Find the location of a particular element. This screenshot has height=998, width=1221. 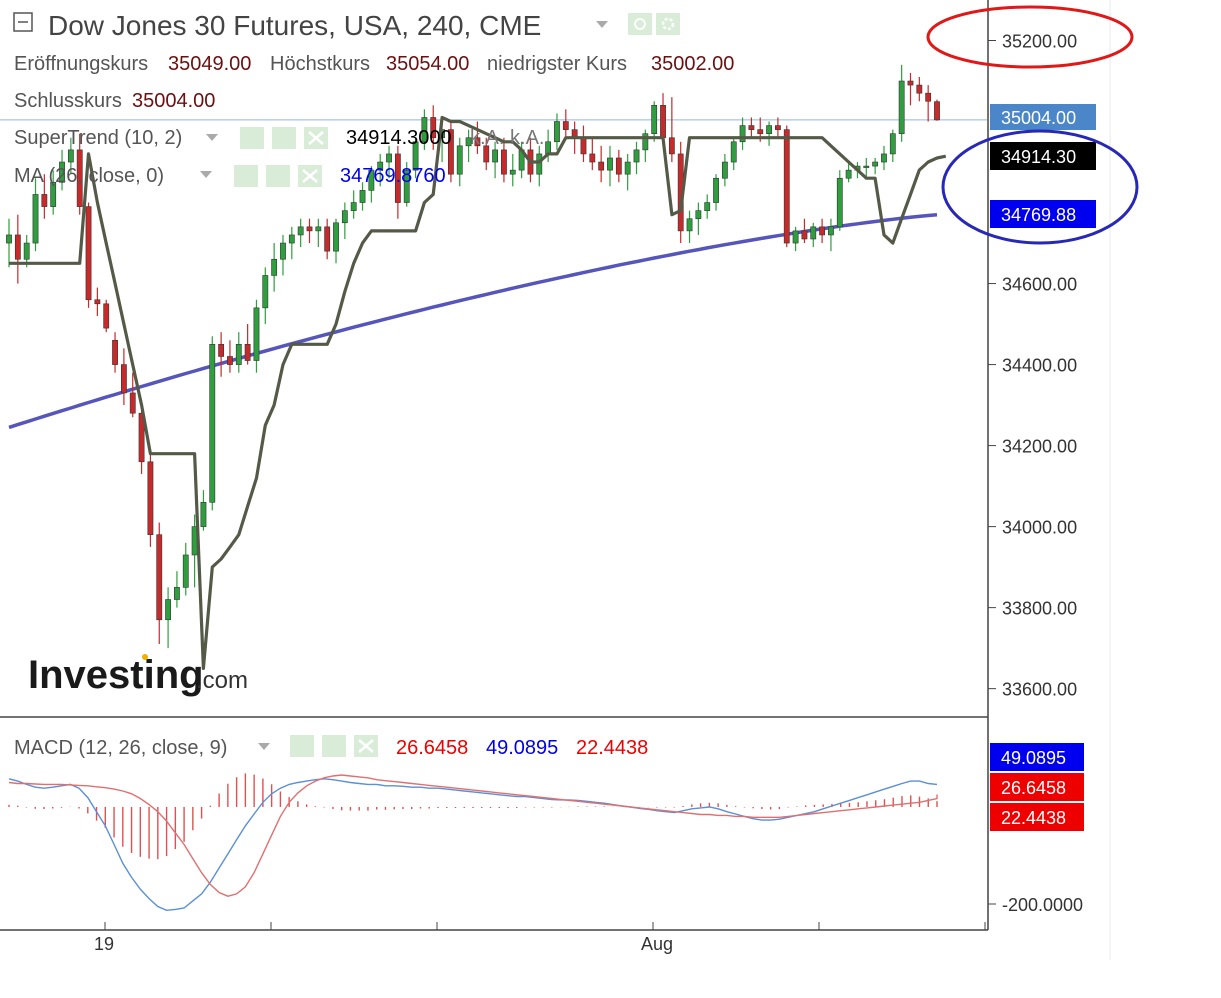

macd-value-3: 22.4438 is located at coordinates (612, 748).